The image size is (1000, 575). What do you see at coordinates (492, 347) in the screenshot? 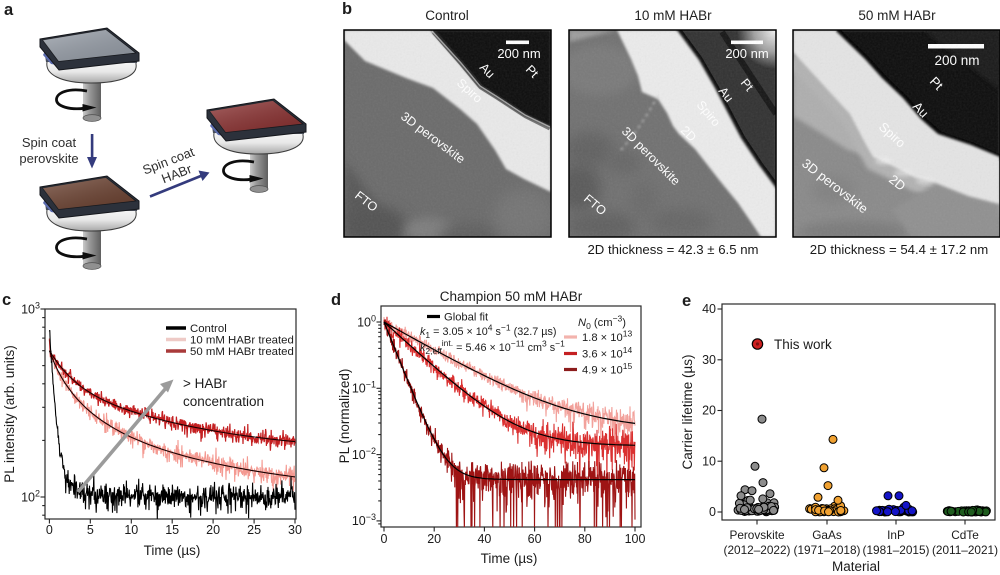
I see `svg-text:k2,effint. = 5.46 × 10−11 cm3: k2,effint. = 5.46 × 10−11 cm3 s−1` at bounding box center [492, 347].